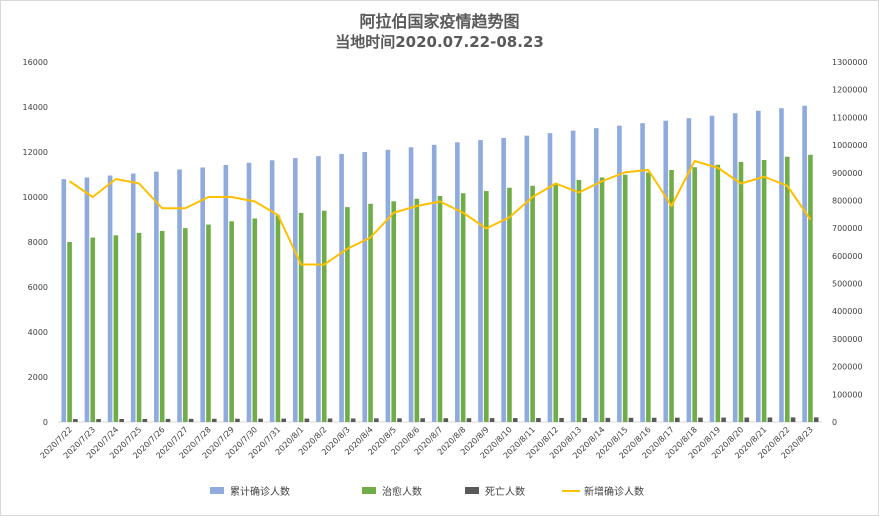  I want to click on right-tick-label: 600000, so click(847, 256).